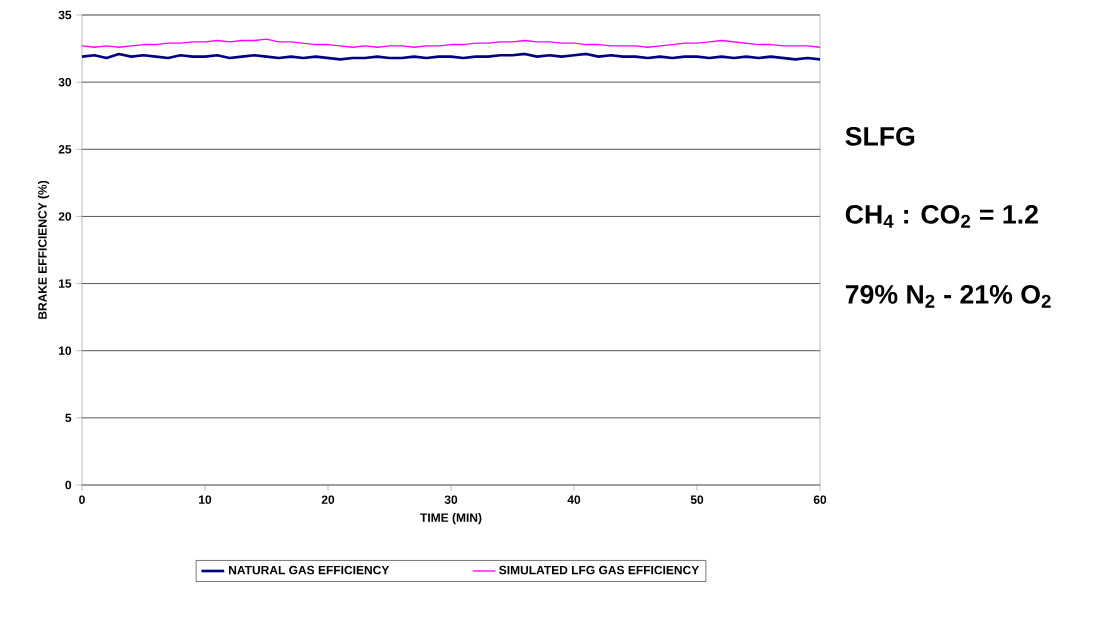 The height and width of the screenshot is (643, 1119). What do you see at coordinates (65, 216) in the screenshot?
I see `y-tick-label: 20` at bounding box center [65, 216].